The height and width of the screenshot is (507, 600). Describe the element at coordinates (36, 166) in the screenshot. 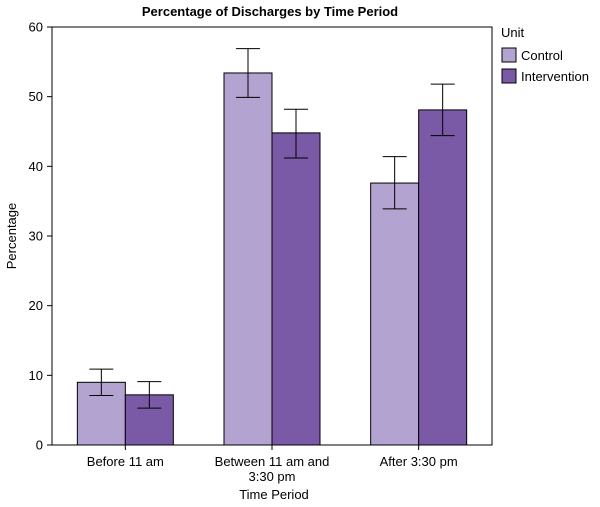

I see `y-tick-label: 40` at that location.